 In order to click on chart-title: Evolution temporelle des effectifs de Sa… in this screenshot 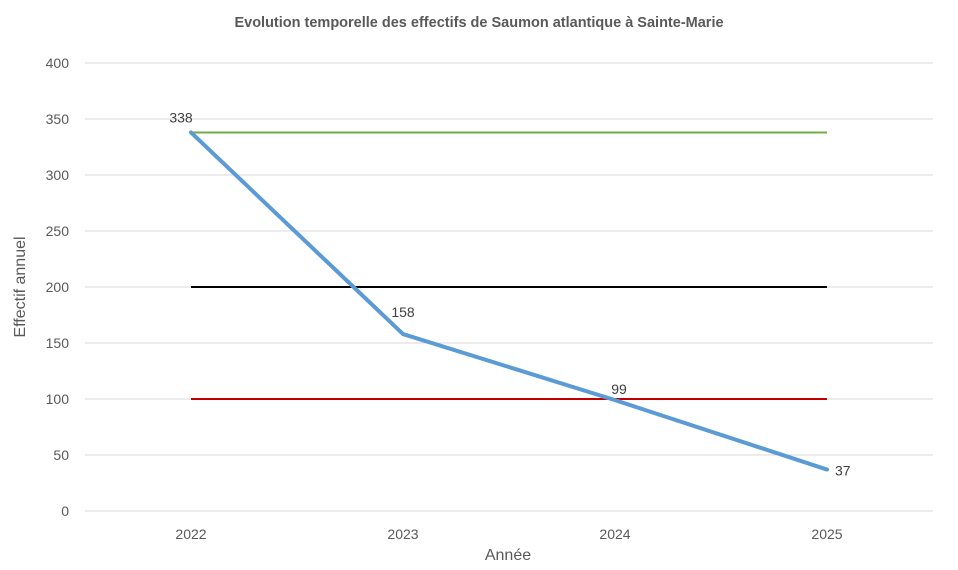, I will do `click(478, 23)`.